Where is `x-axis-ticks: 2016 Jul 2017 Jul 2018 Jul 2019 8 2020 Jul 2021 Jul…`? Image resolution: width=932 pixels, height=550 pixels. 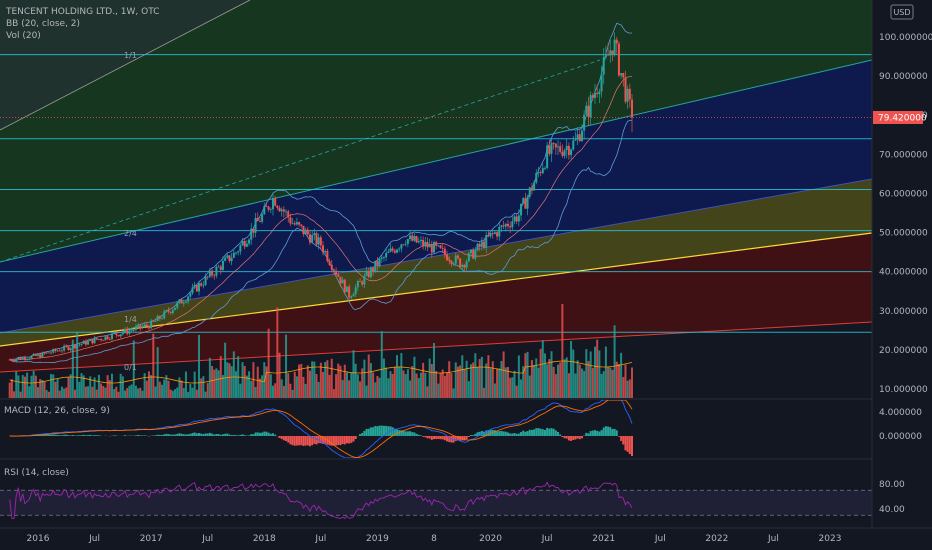 x-axis-ticks: 2016 Jul 2017 Jul 2018 Jul 2019 8 2020 Jul 2021 Jul… is located at coordinates (434, 539).